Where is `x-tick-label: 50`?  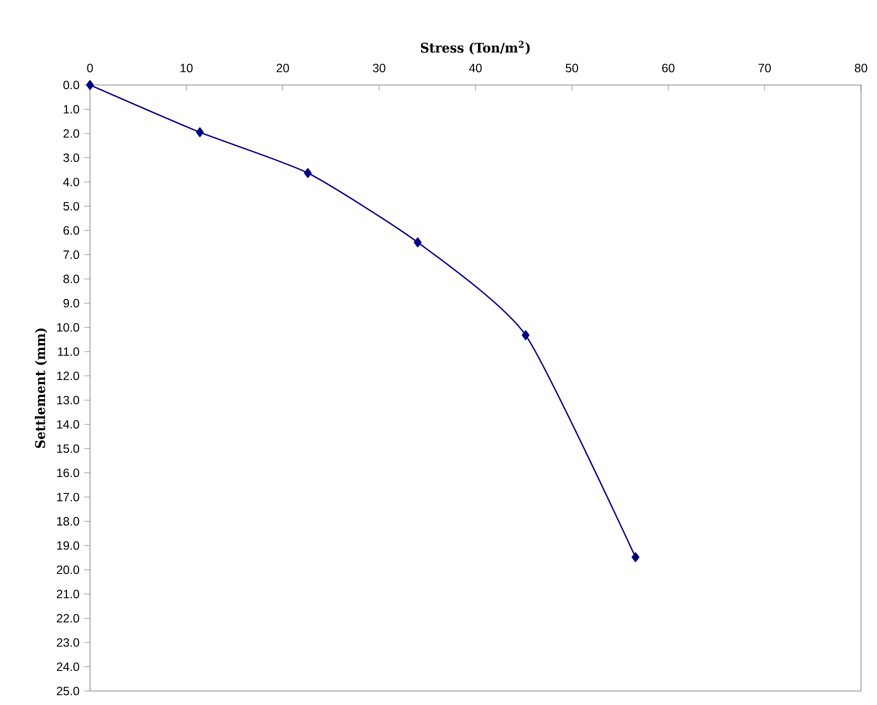
x-tick-label: 50 is located at coordinates (572, 68).